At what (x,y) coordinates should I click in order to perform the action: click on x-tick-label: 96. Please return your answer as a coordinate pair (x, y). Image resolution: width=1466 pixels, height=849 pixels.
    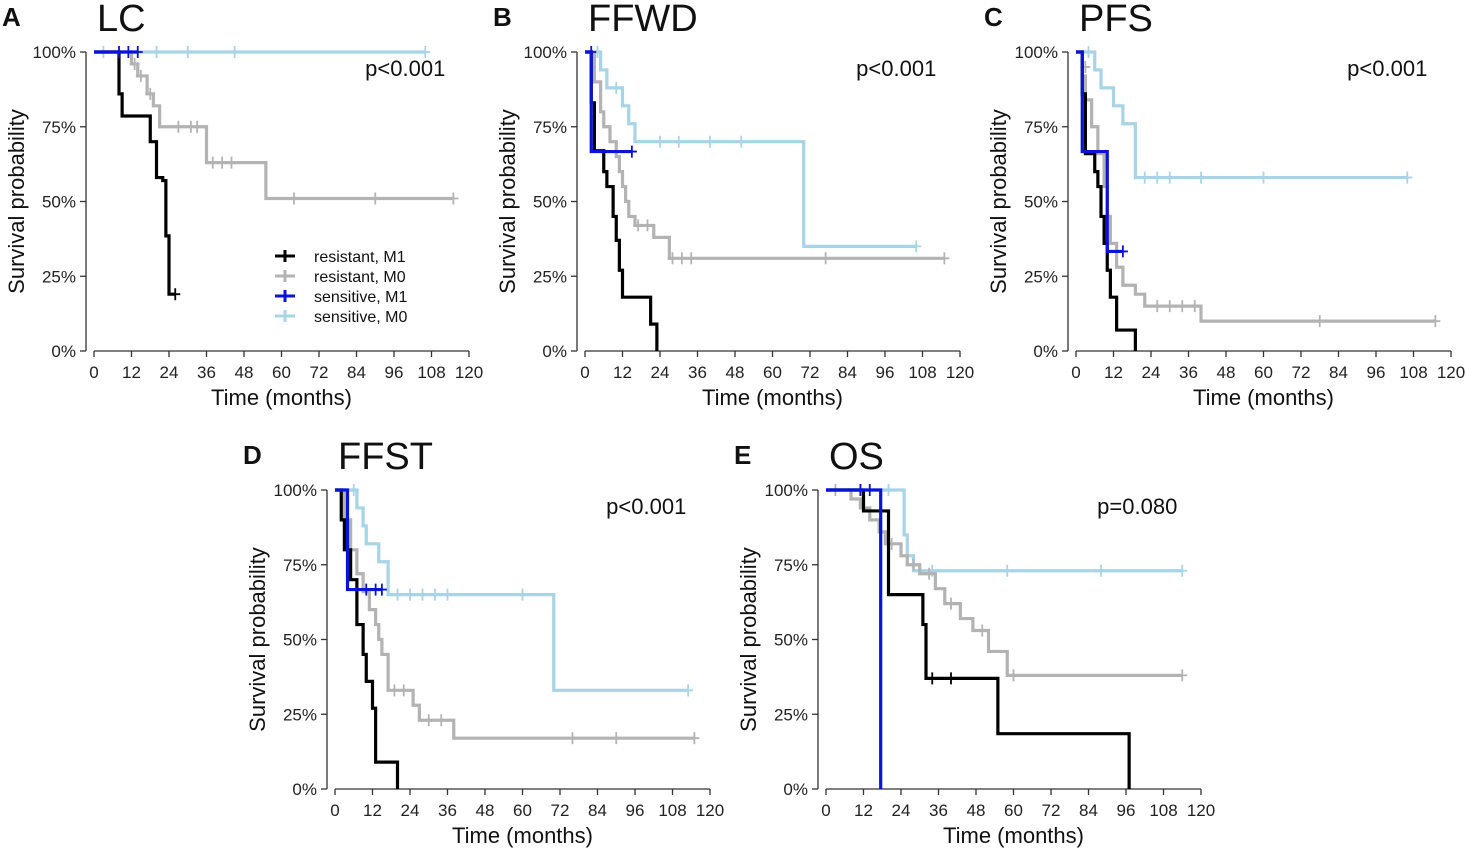
    Looking at the image, I should click on (1376, 372).